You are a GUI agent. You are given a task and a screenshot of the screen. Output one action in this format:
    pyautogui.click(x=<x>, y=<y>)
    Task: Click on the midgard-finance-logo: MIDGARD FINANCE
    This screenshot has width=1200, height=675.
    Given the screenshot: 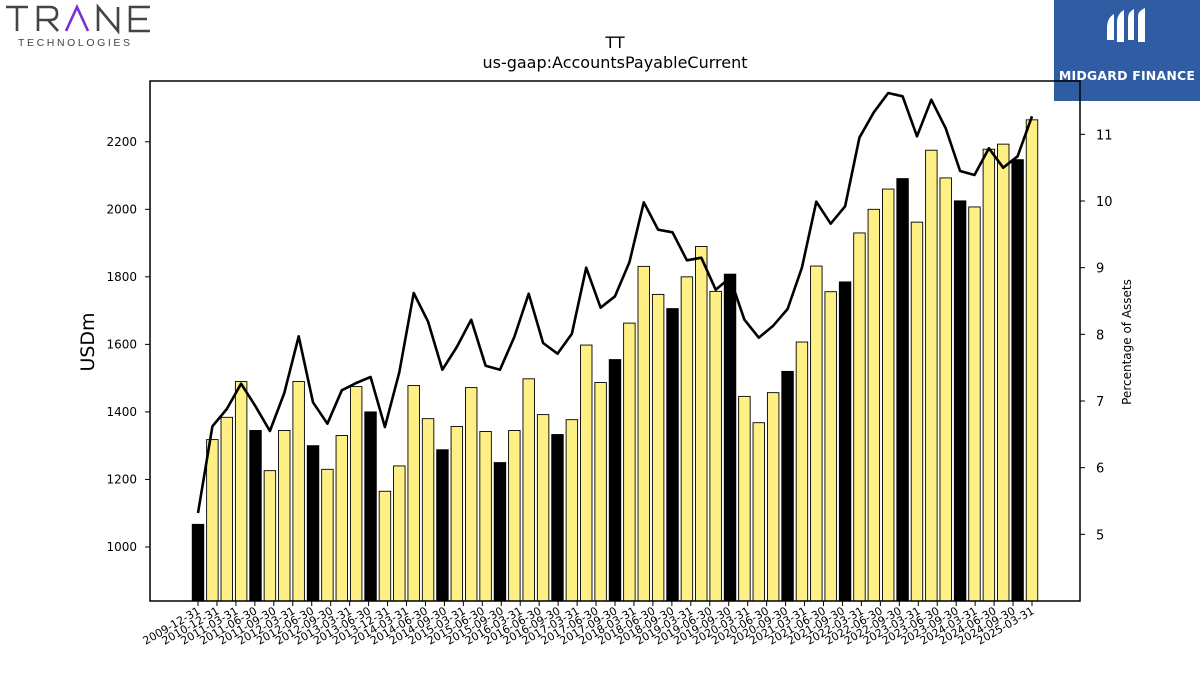 What is the action you would take?
    pyautogui.click(x=1127, y=50)
    